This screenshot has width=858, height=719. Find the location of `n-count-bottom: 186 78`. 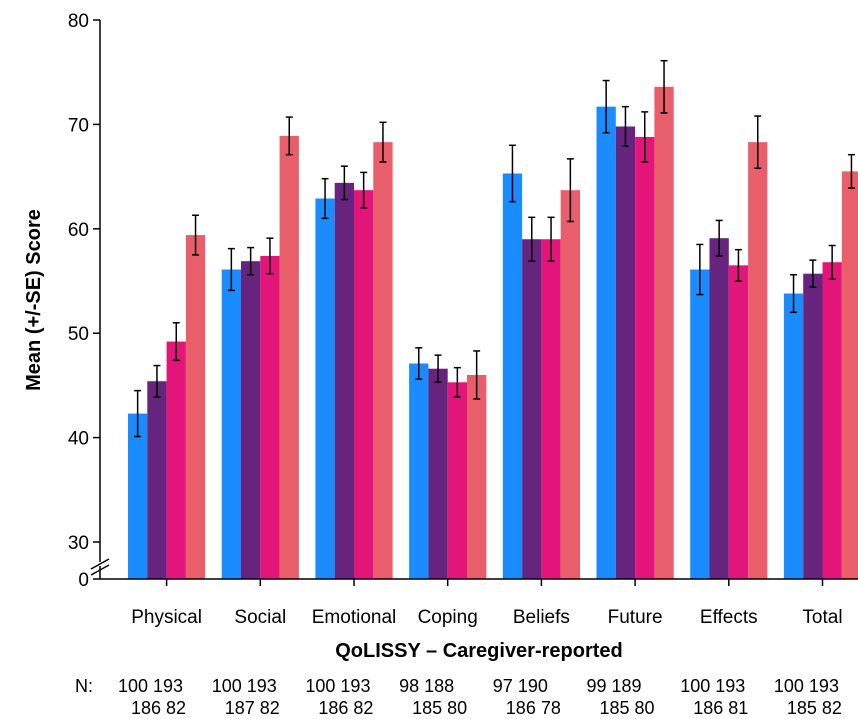

n-count-bottom: 186 78 is located at coordinates (533, 708).